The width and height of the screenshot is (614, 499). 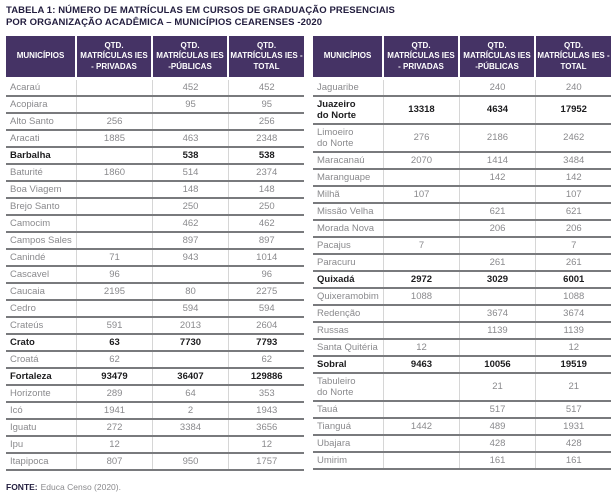 What do you see at coordinates (496, 87) in the screenshot?
I see `qtd-publicas-cell: 240` at bounding box center [496, 87].